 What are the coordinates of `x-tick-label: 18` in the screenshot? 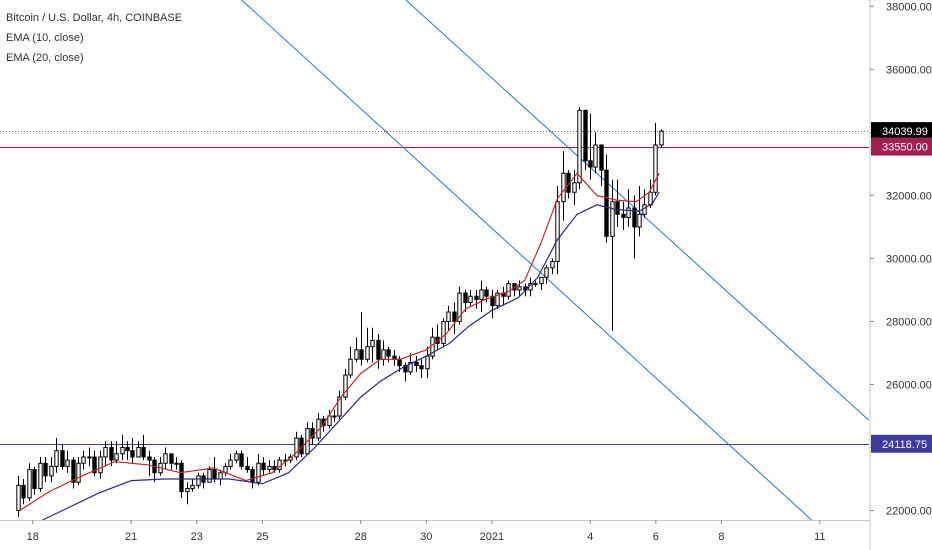 It's located at (33, 537).